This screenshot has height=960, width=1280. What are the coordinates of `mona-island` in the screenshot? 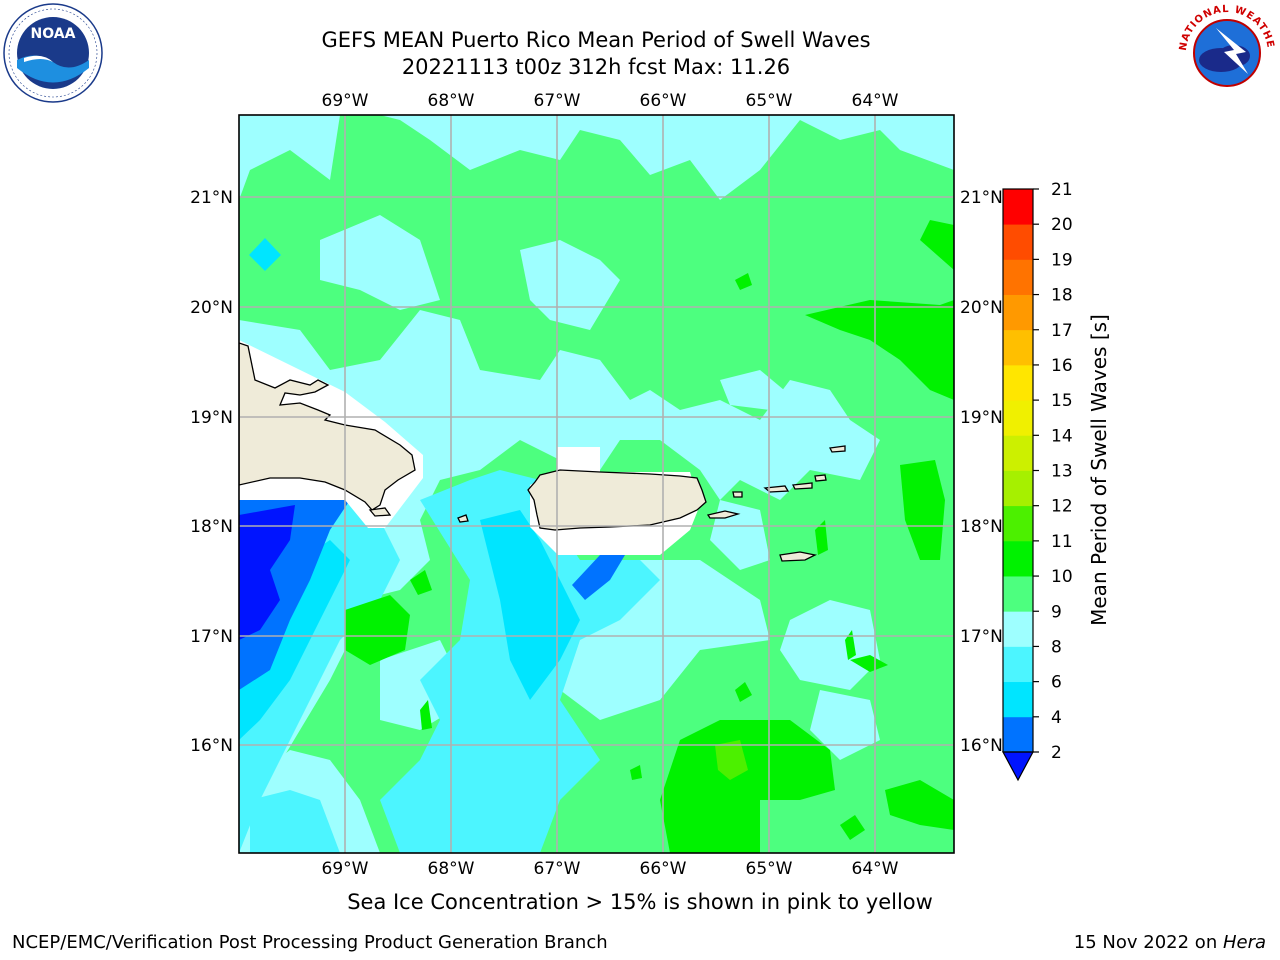 It's located at (463, 518).